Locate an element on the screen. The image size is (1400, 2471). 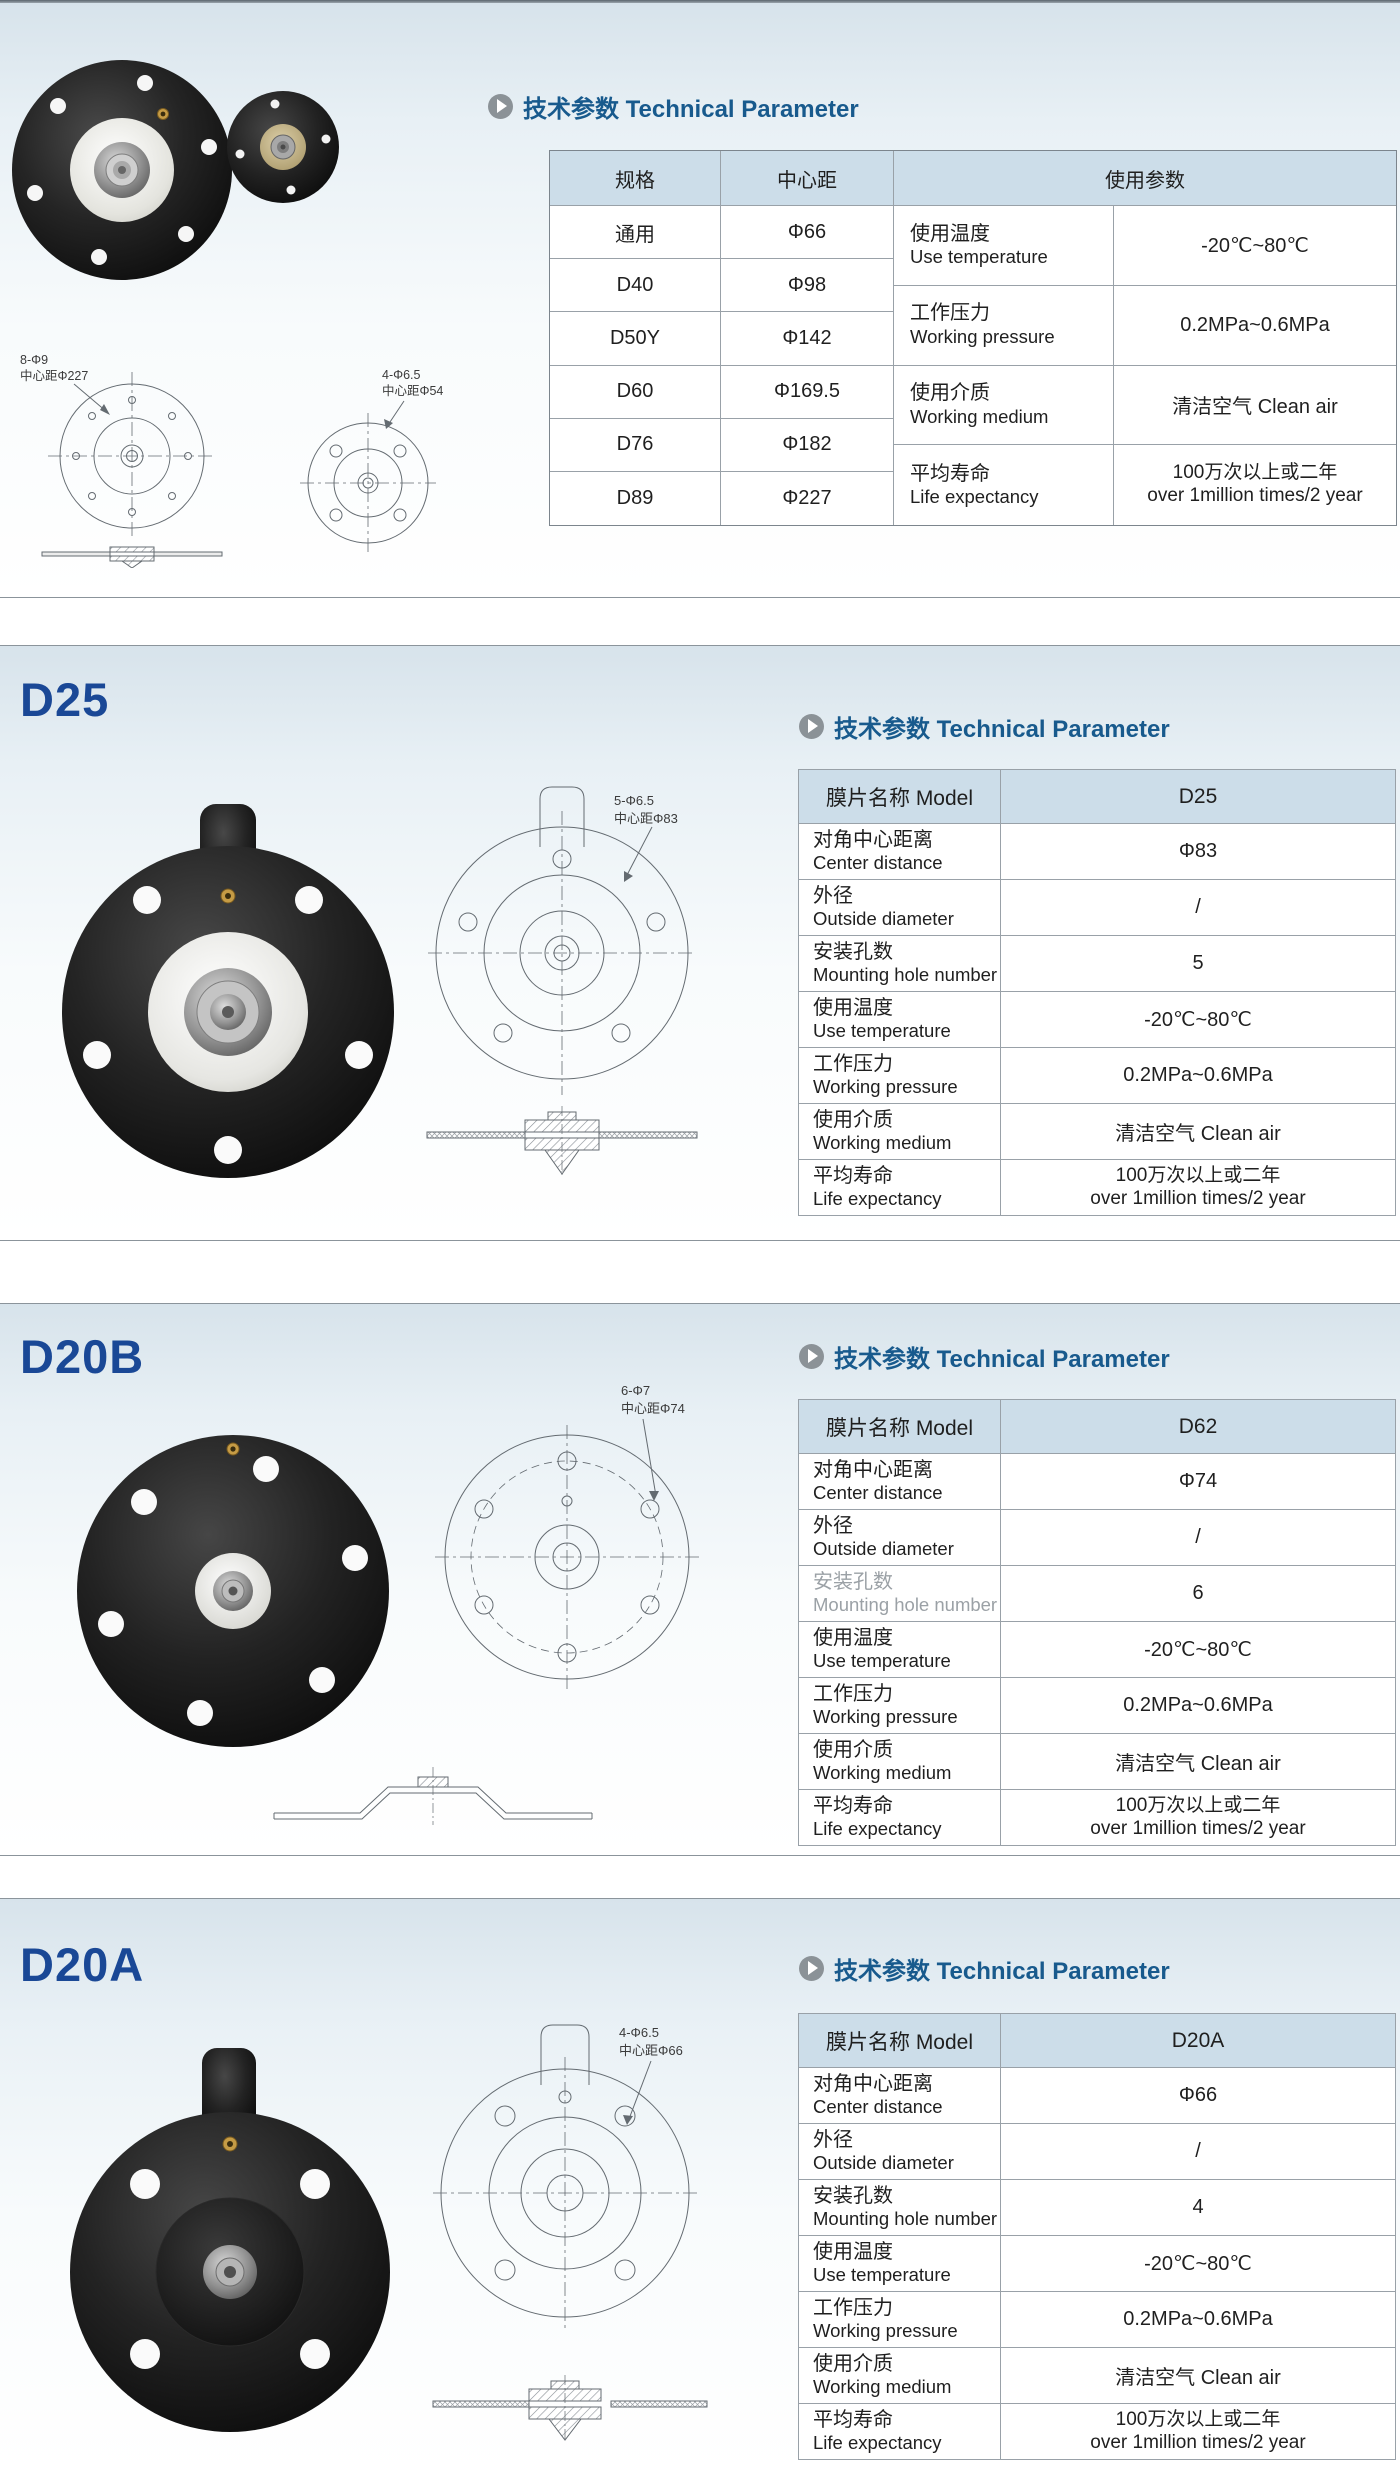
technical-drawing-small-flange: 4-Φ6.5 中心距Φ54 is located at coordinates (371, 460).